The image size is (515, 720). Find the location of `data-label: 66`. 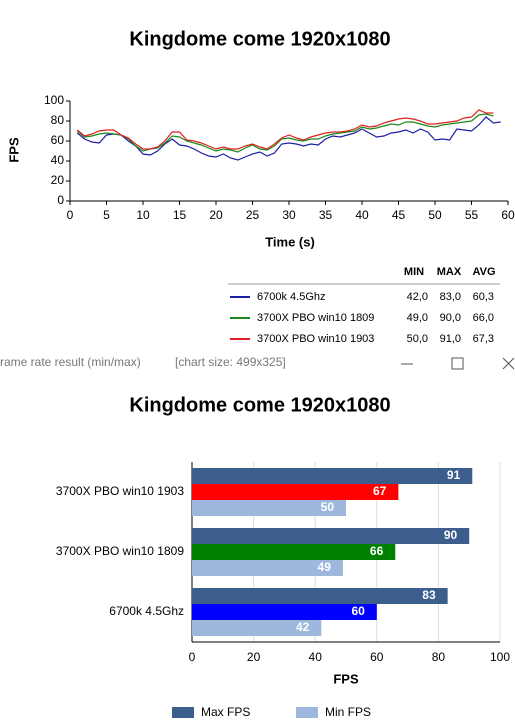

data-label: 66 is located at coordinates (377, 551).